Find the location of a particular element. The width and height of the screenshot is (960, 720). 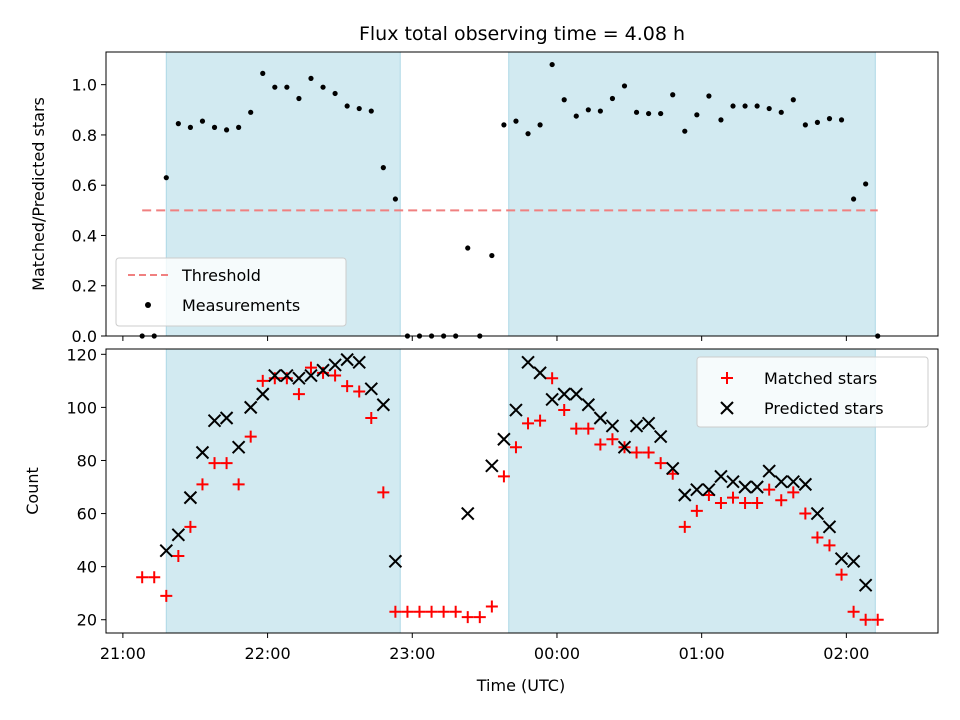

bottom-y-tick-label: 20 is located at coordinates (87, 620).